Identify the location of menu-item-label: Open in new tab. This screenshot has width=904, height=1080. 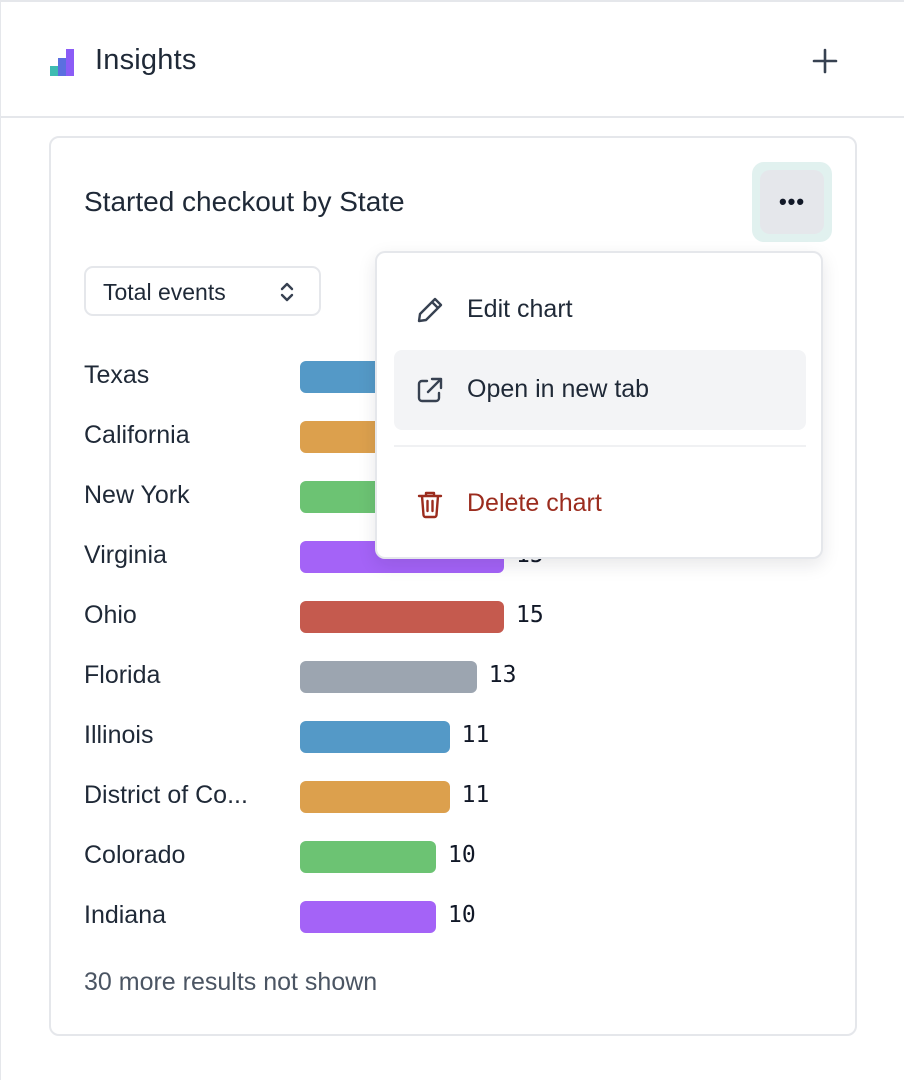
(558, 389).